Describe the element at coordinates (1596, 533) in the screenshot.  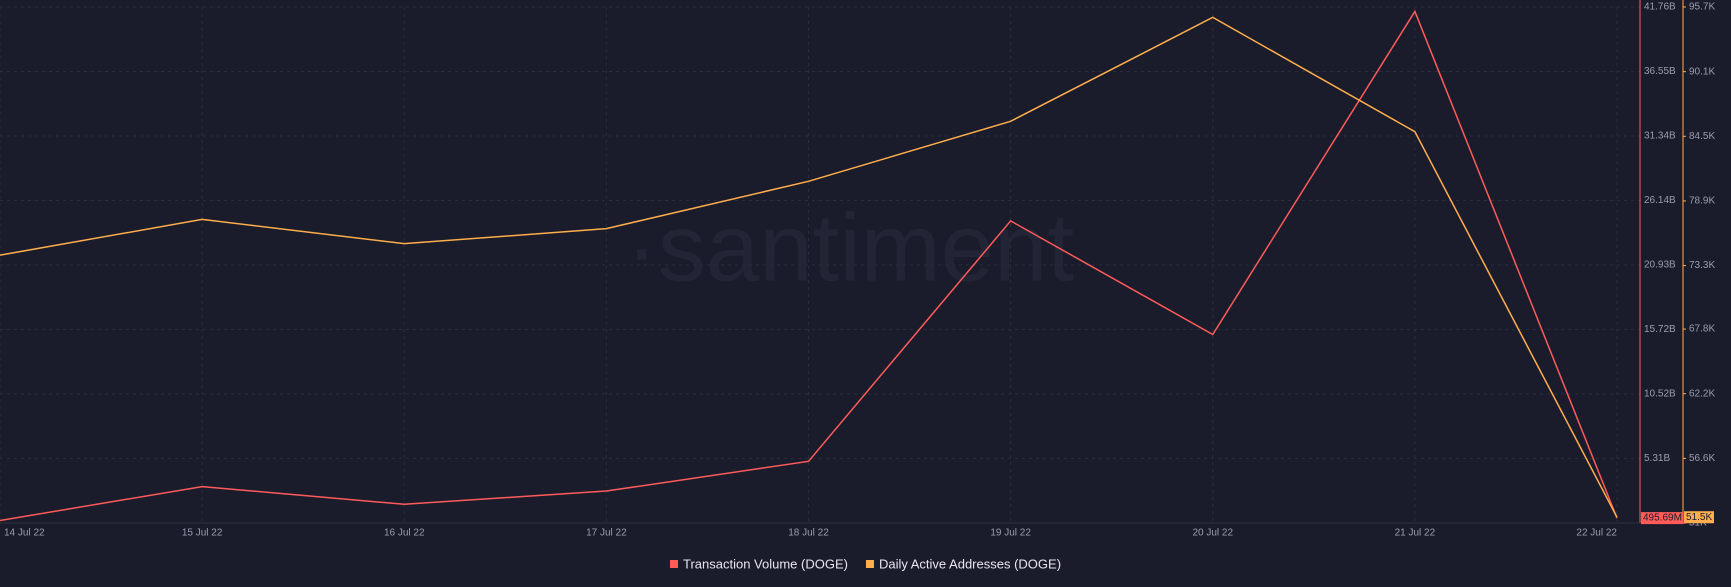
I see `x-tick-label: 22 Jul 22` at that location.